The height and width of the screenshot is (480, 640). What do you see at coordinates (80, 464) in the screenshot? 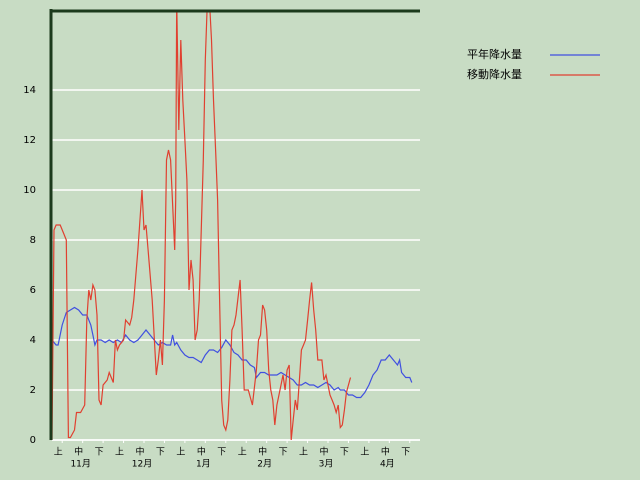
I see `x-group-label: 11月` at bounding box center [80, 464].